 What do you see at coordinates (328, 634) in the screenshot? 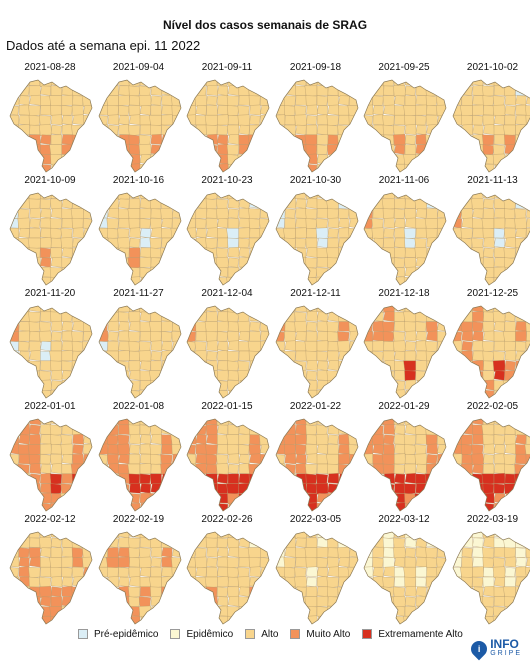
I see `legend-label: Muito Alto` at bounding box center [328, 634].